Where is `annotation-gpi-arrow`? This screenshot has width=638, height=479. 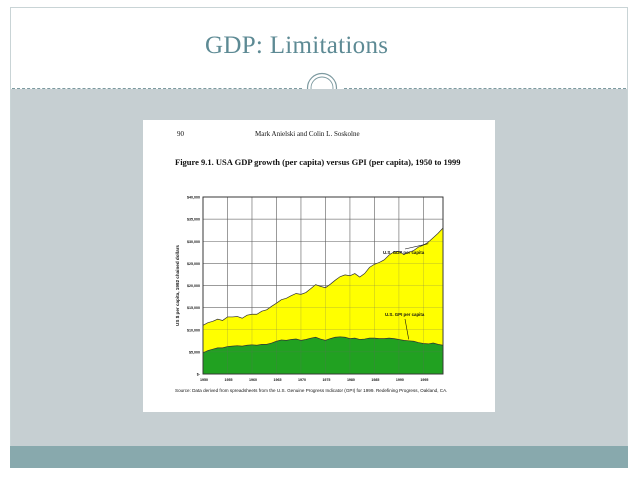
annotation-gpi-arrow is located at coordinates (407, 329).